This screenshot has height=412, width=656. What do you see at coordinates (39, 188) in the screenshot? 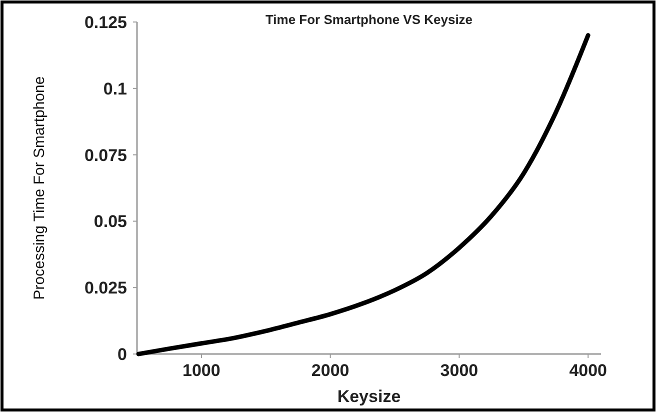
I see `y-axis-title: Processing Time For Smartphone` at bounding box center [39, 188].